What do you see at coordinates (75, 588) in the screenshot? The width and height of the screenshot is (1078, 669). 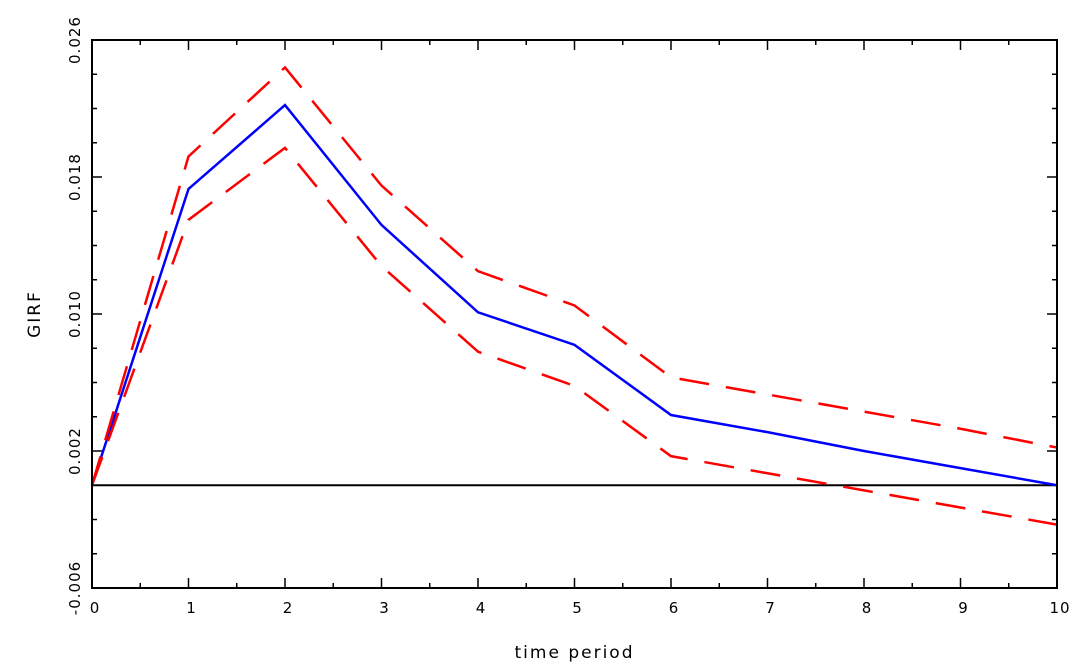 I see `y-tick-label: -0.006` at bounding box center [75, 588].